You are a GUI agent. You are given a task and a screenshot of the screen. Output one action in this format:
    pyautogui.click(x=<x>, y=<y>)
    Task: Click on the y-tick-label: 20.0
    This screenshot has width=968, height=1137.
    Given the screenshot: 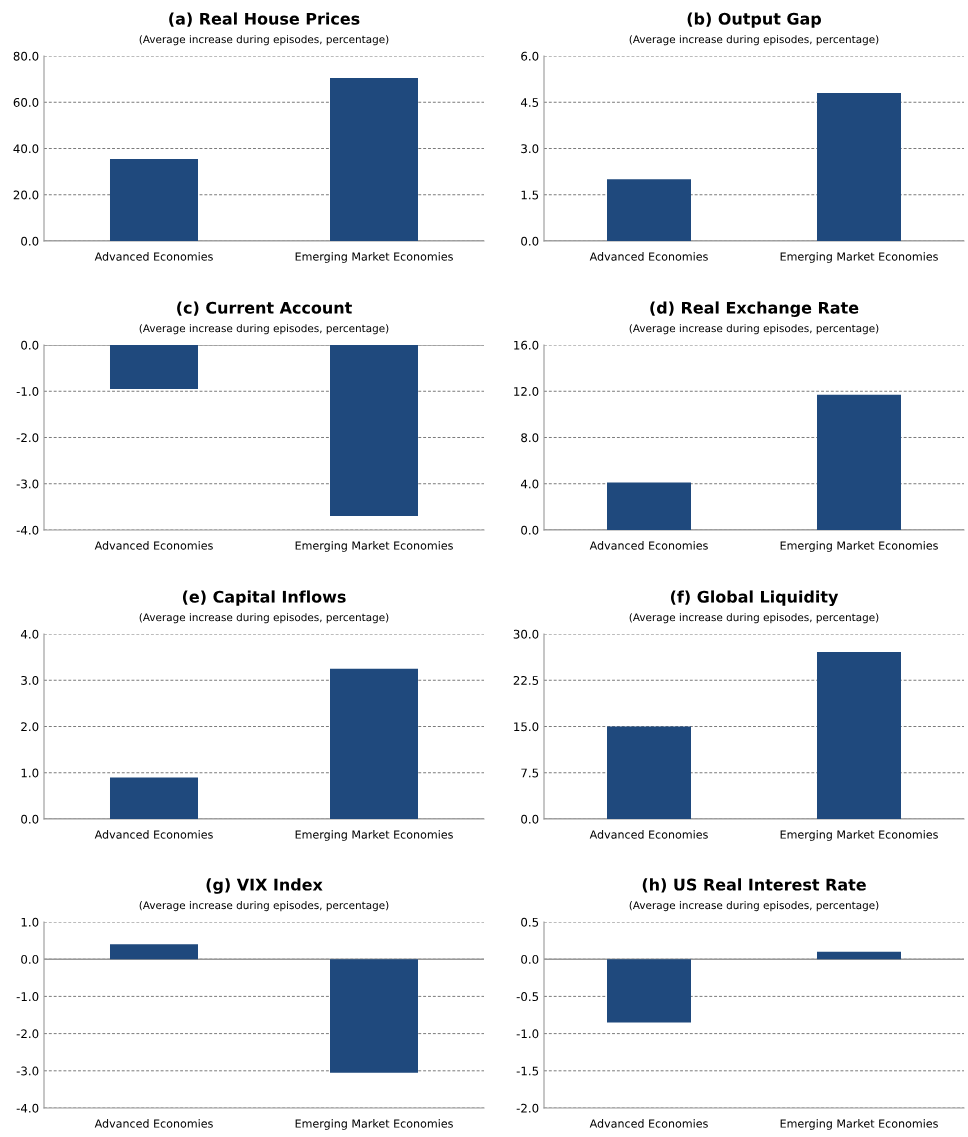 What is the action you would take?
    pyautogui.click(x=26, y=195)
    